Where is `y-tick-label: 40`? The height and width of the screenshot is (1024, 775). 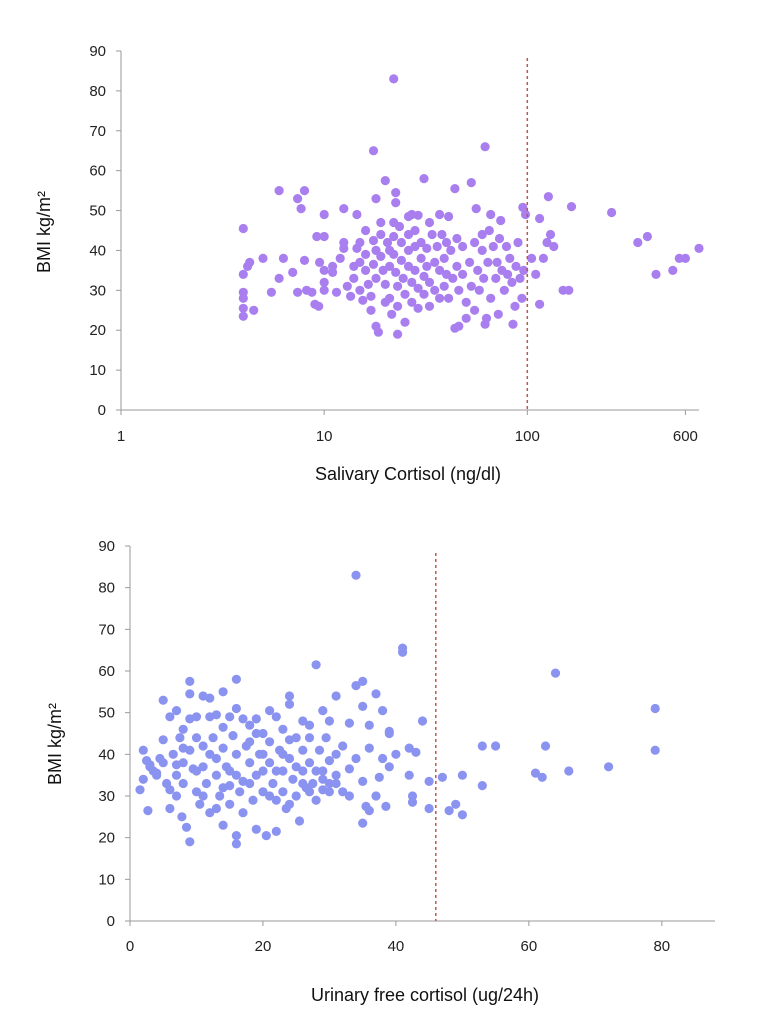
y-tick-label: 40 is located at coordinates (106, 754).